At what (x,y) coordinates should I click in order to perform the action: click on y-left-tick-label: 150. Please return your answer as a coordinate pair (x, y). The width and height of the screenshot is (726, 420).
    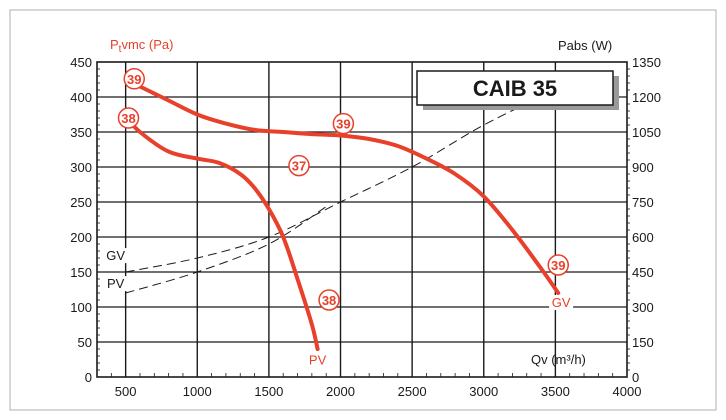
    Looking at the image, I should click on (81, 272).